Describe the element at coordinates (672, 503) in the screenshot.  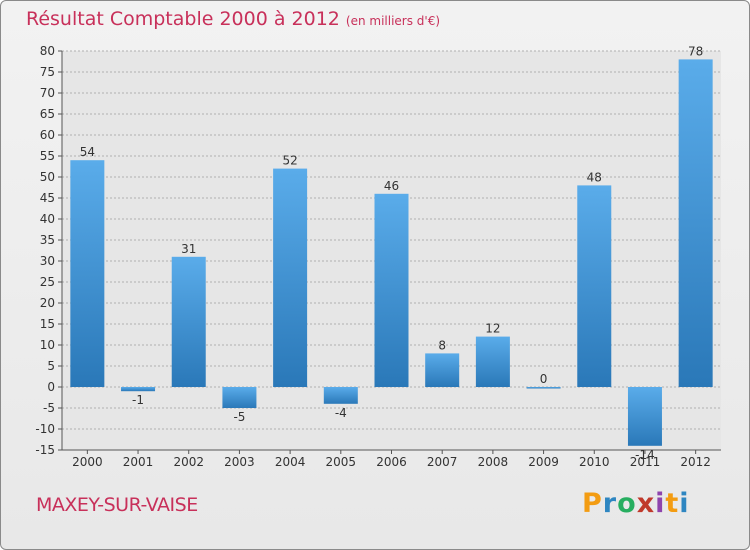
I see `brand-letter: t` at that location.